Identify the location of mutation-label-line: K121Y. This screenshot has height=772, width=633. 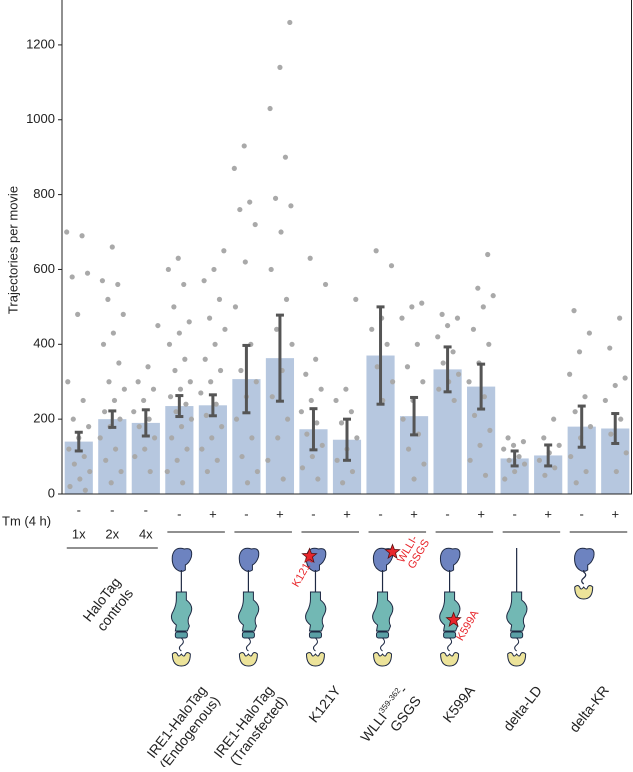
(303, 571).